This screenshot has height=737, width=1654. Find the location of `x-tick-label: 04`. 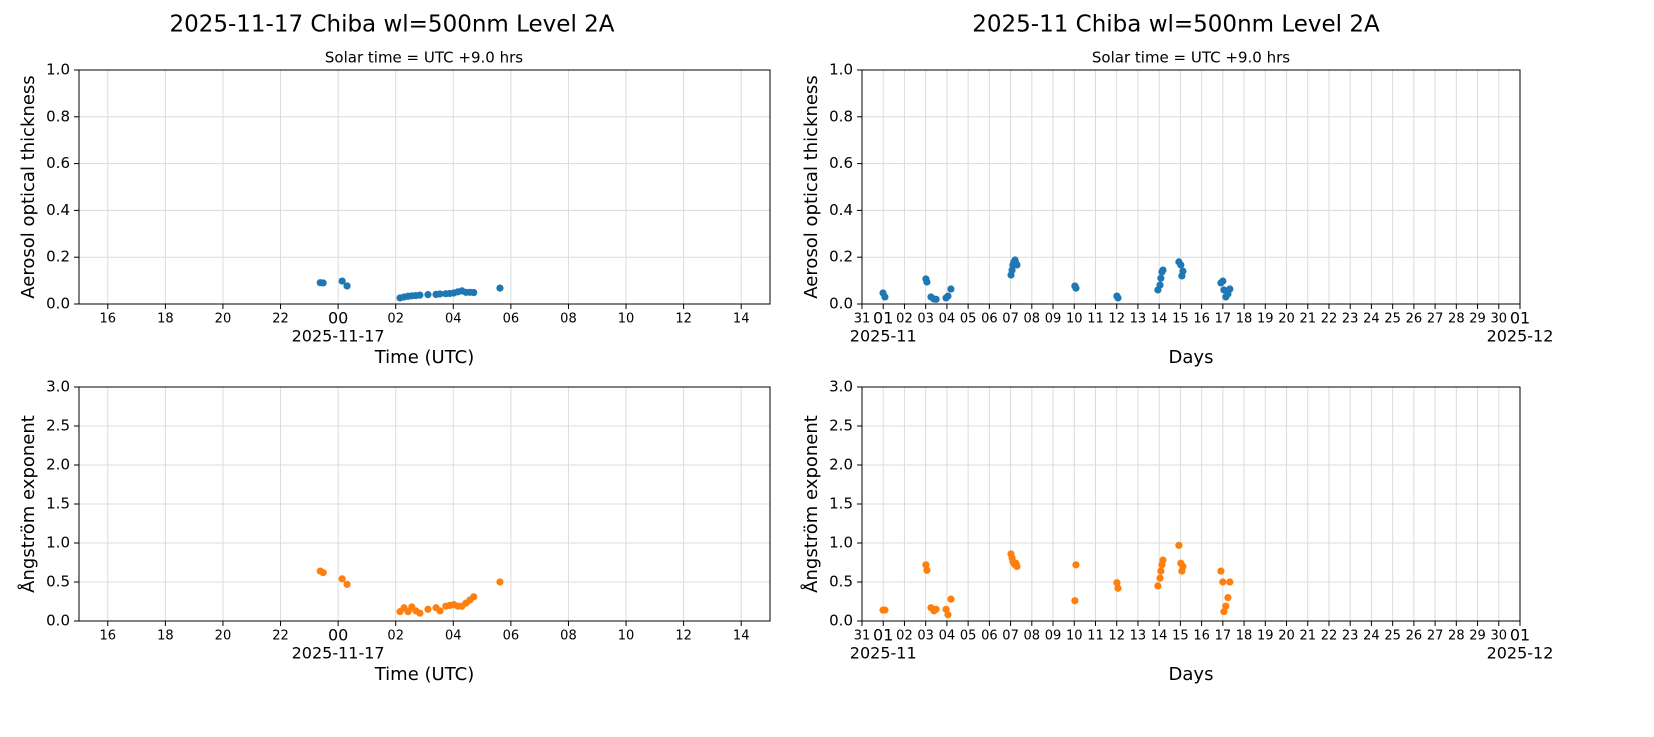

x-tick-label: 04 is located at coordinates (453, 319).